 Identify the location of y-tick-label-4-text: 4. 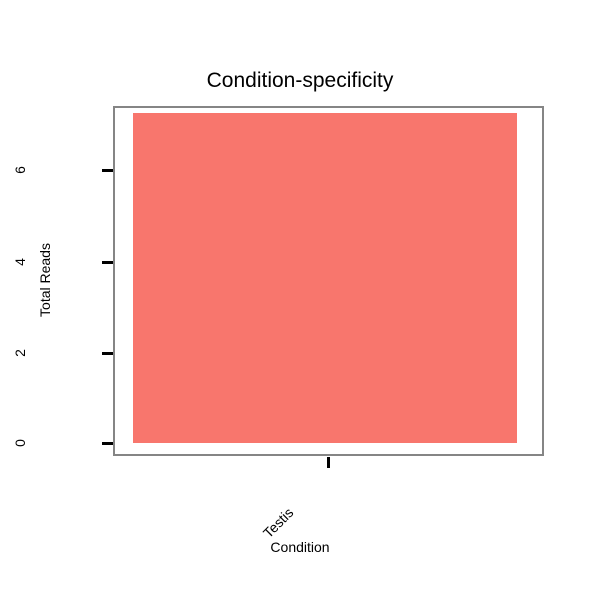
(20, 262).